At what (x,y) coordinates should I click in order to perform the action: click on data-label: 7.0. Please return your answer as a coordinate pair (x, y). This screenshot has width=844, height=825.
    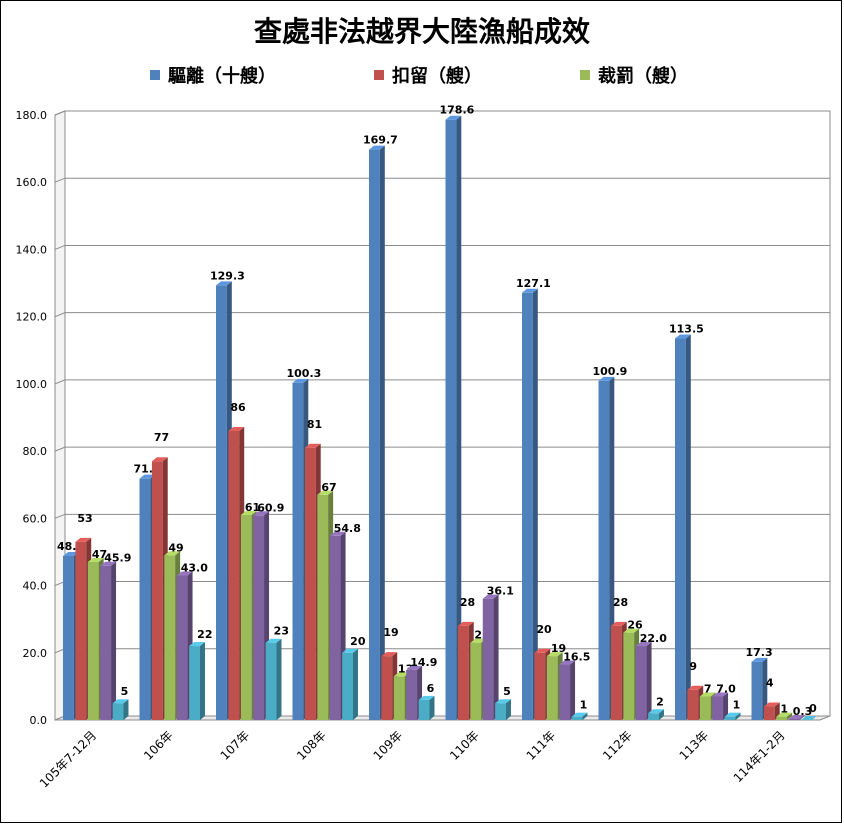
    Looking at the image, I should click on (726, 688).